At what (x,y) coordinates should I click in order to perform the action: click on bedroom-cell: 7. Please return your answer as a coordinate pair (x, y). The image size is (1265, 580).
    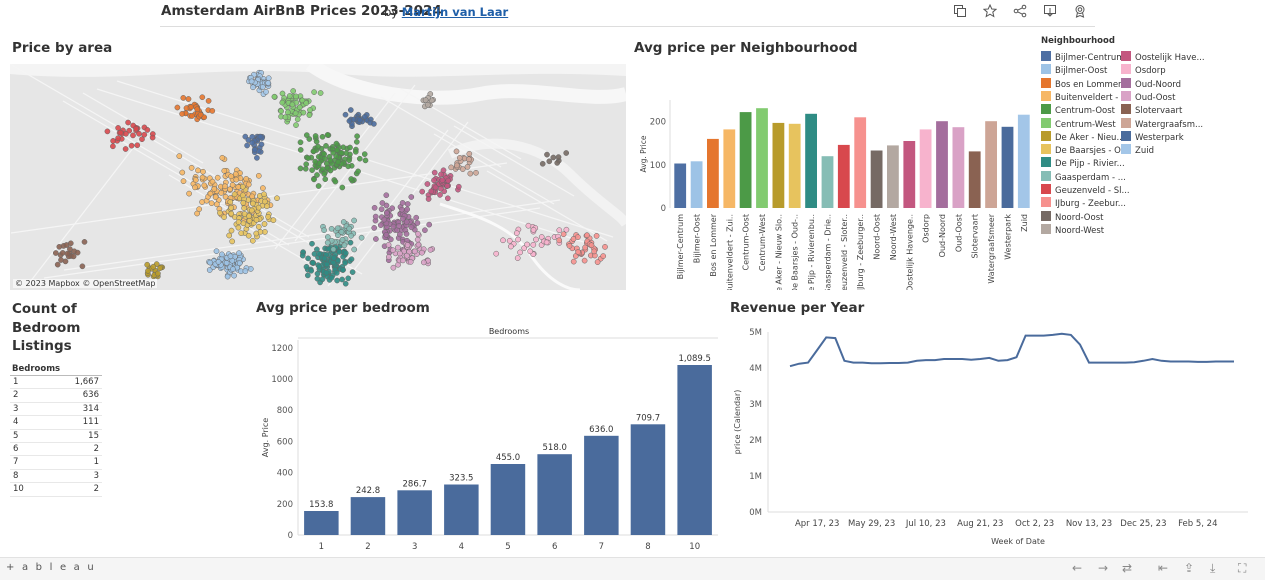
    Looking at the image, I should click on (16, 462).